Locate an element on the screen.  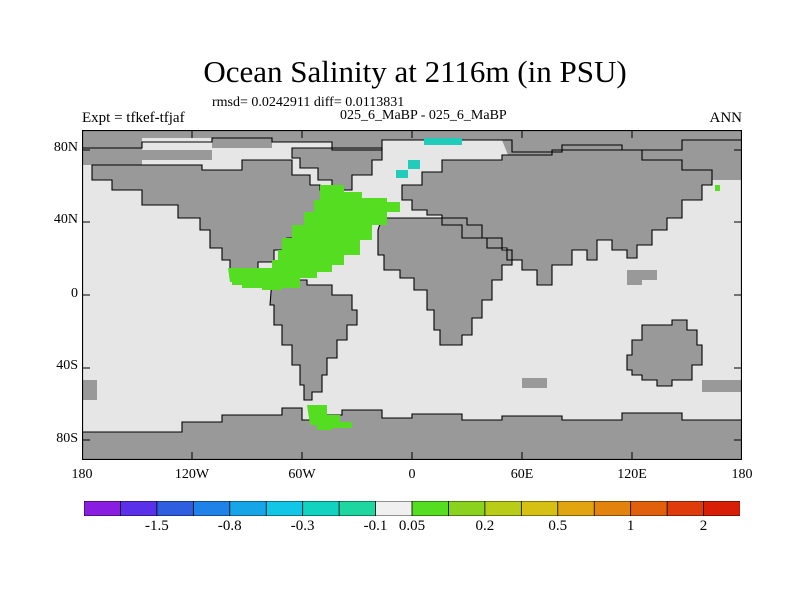
caribbean-green is located at coordinates (255, 276).